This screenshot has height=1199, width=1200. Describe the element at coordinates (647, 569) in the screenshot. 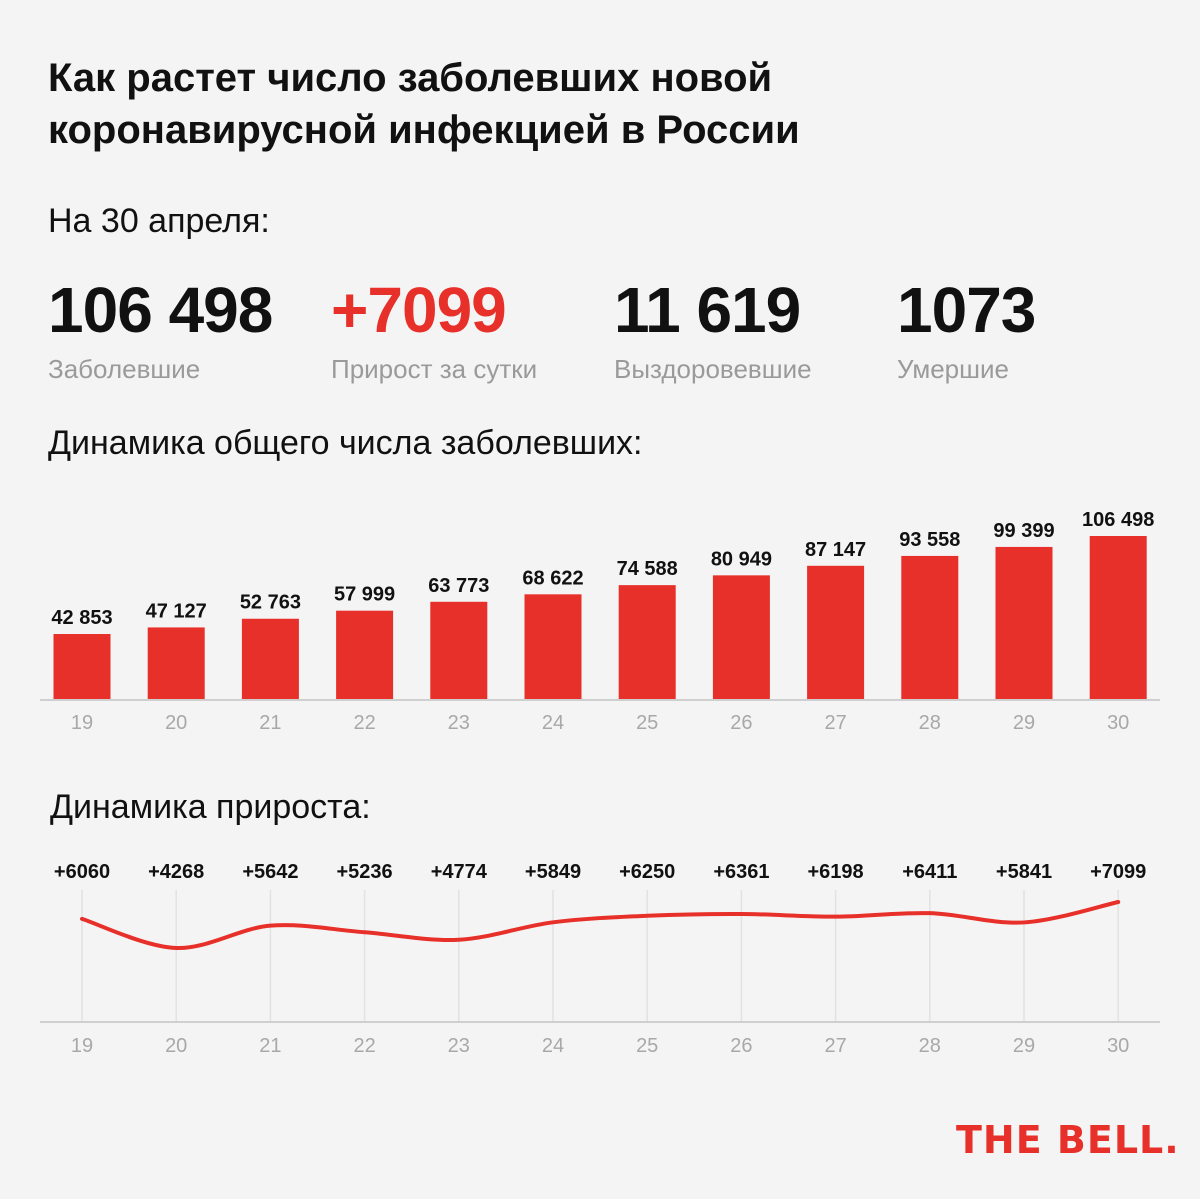

I see `bar-value-label: 74 588` at that location.